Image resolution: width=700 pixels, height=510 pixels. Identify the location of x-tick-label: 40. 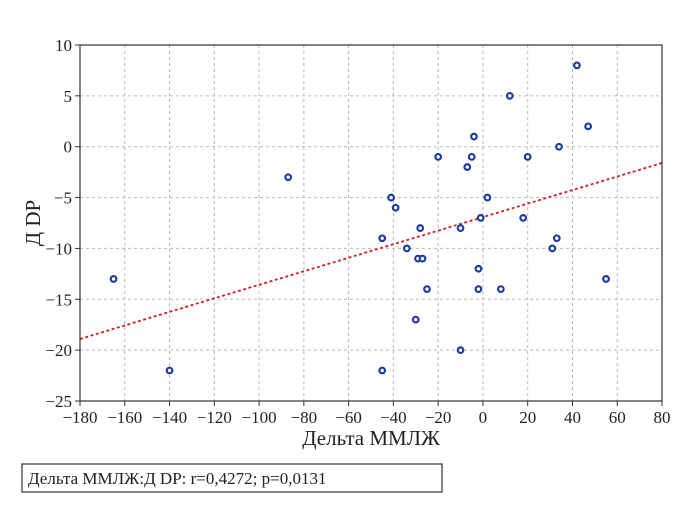
(572, 417).